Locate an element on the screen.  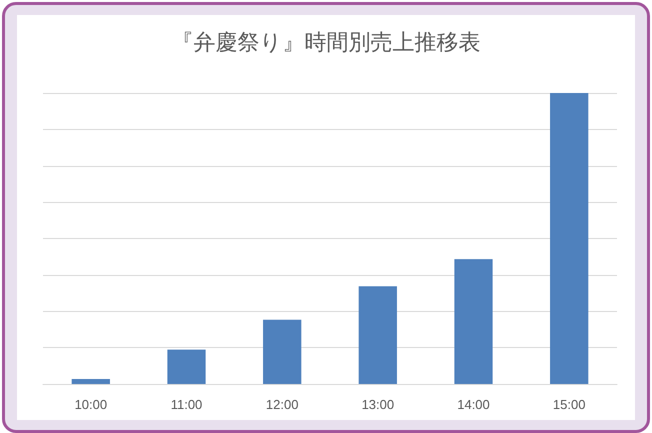
x-tick-label: 14:00 is located at coordinates (473, 404).